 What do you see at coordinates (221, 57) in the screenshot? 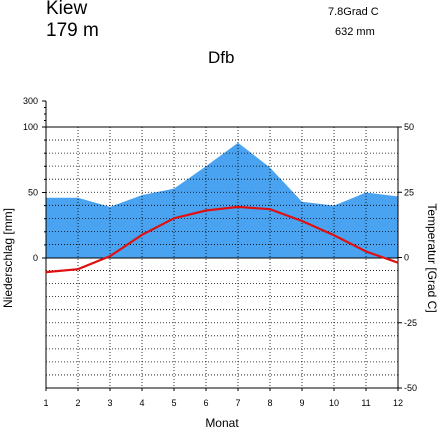
I see `climate-class: Dfb` at bounding box center [221, 57].